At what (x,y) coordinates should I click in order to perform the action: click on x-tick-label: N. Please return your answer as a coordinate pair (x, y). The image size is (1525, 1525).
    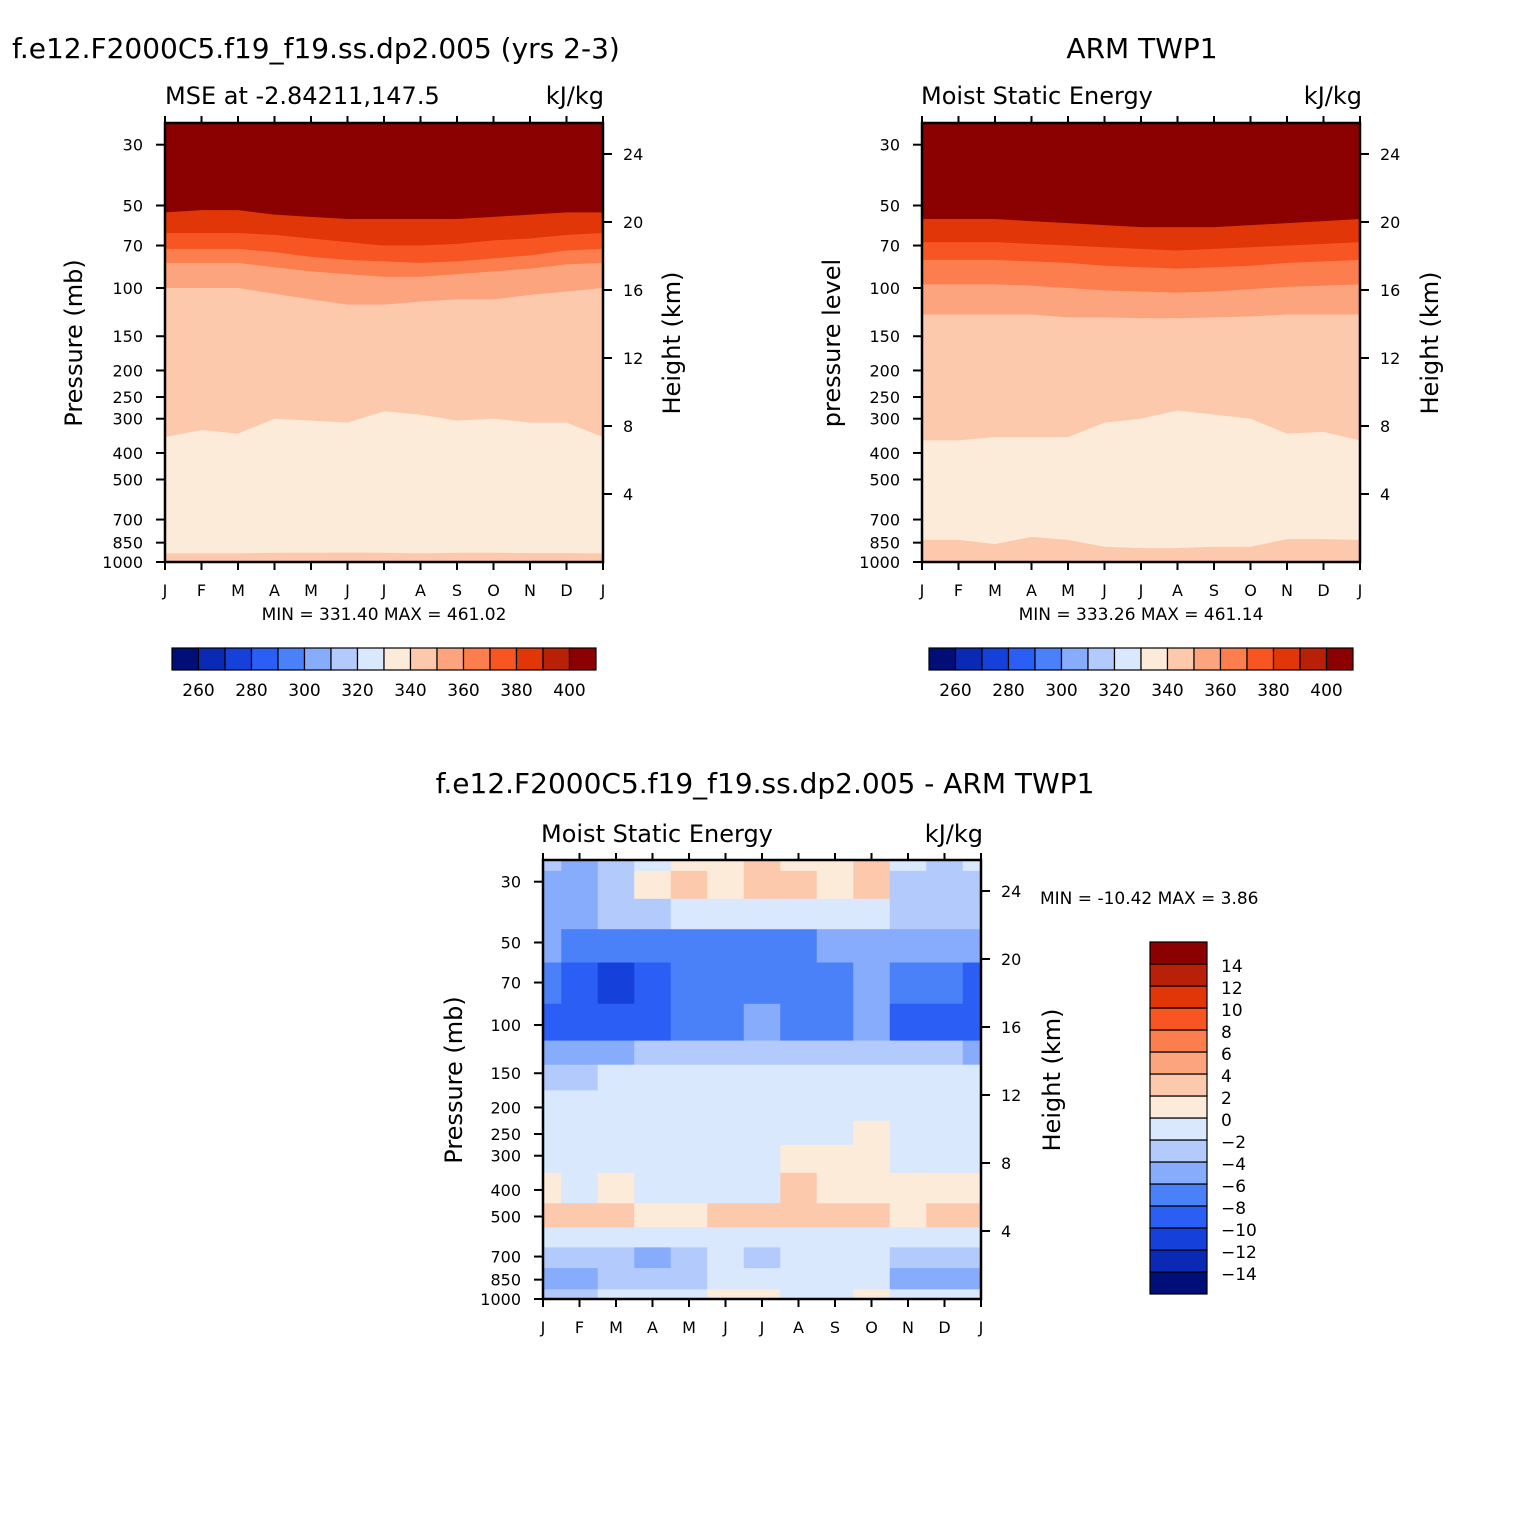
    Looking at the image, I should click on (530, 590).